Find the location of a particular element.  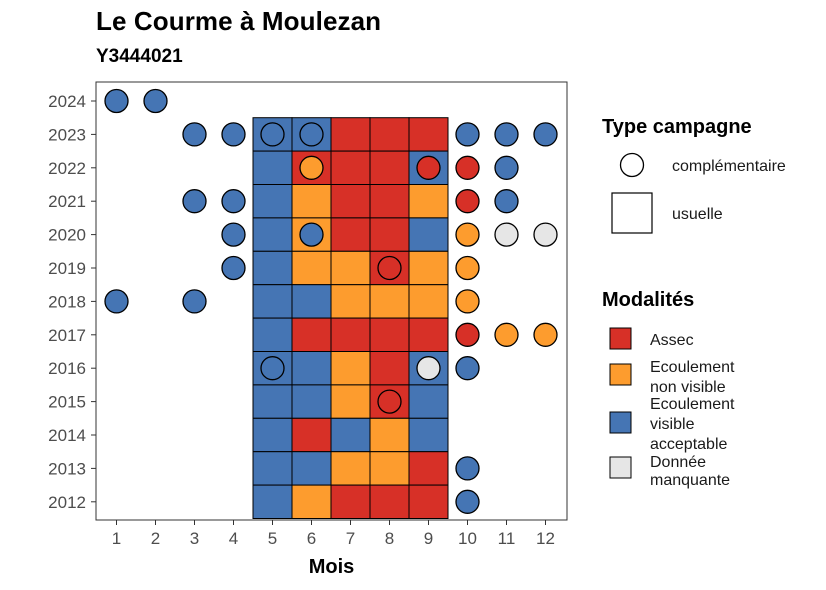

y-tick-label: 2019 is located at coordinates (67, 268).